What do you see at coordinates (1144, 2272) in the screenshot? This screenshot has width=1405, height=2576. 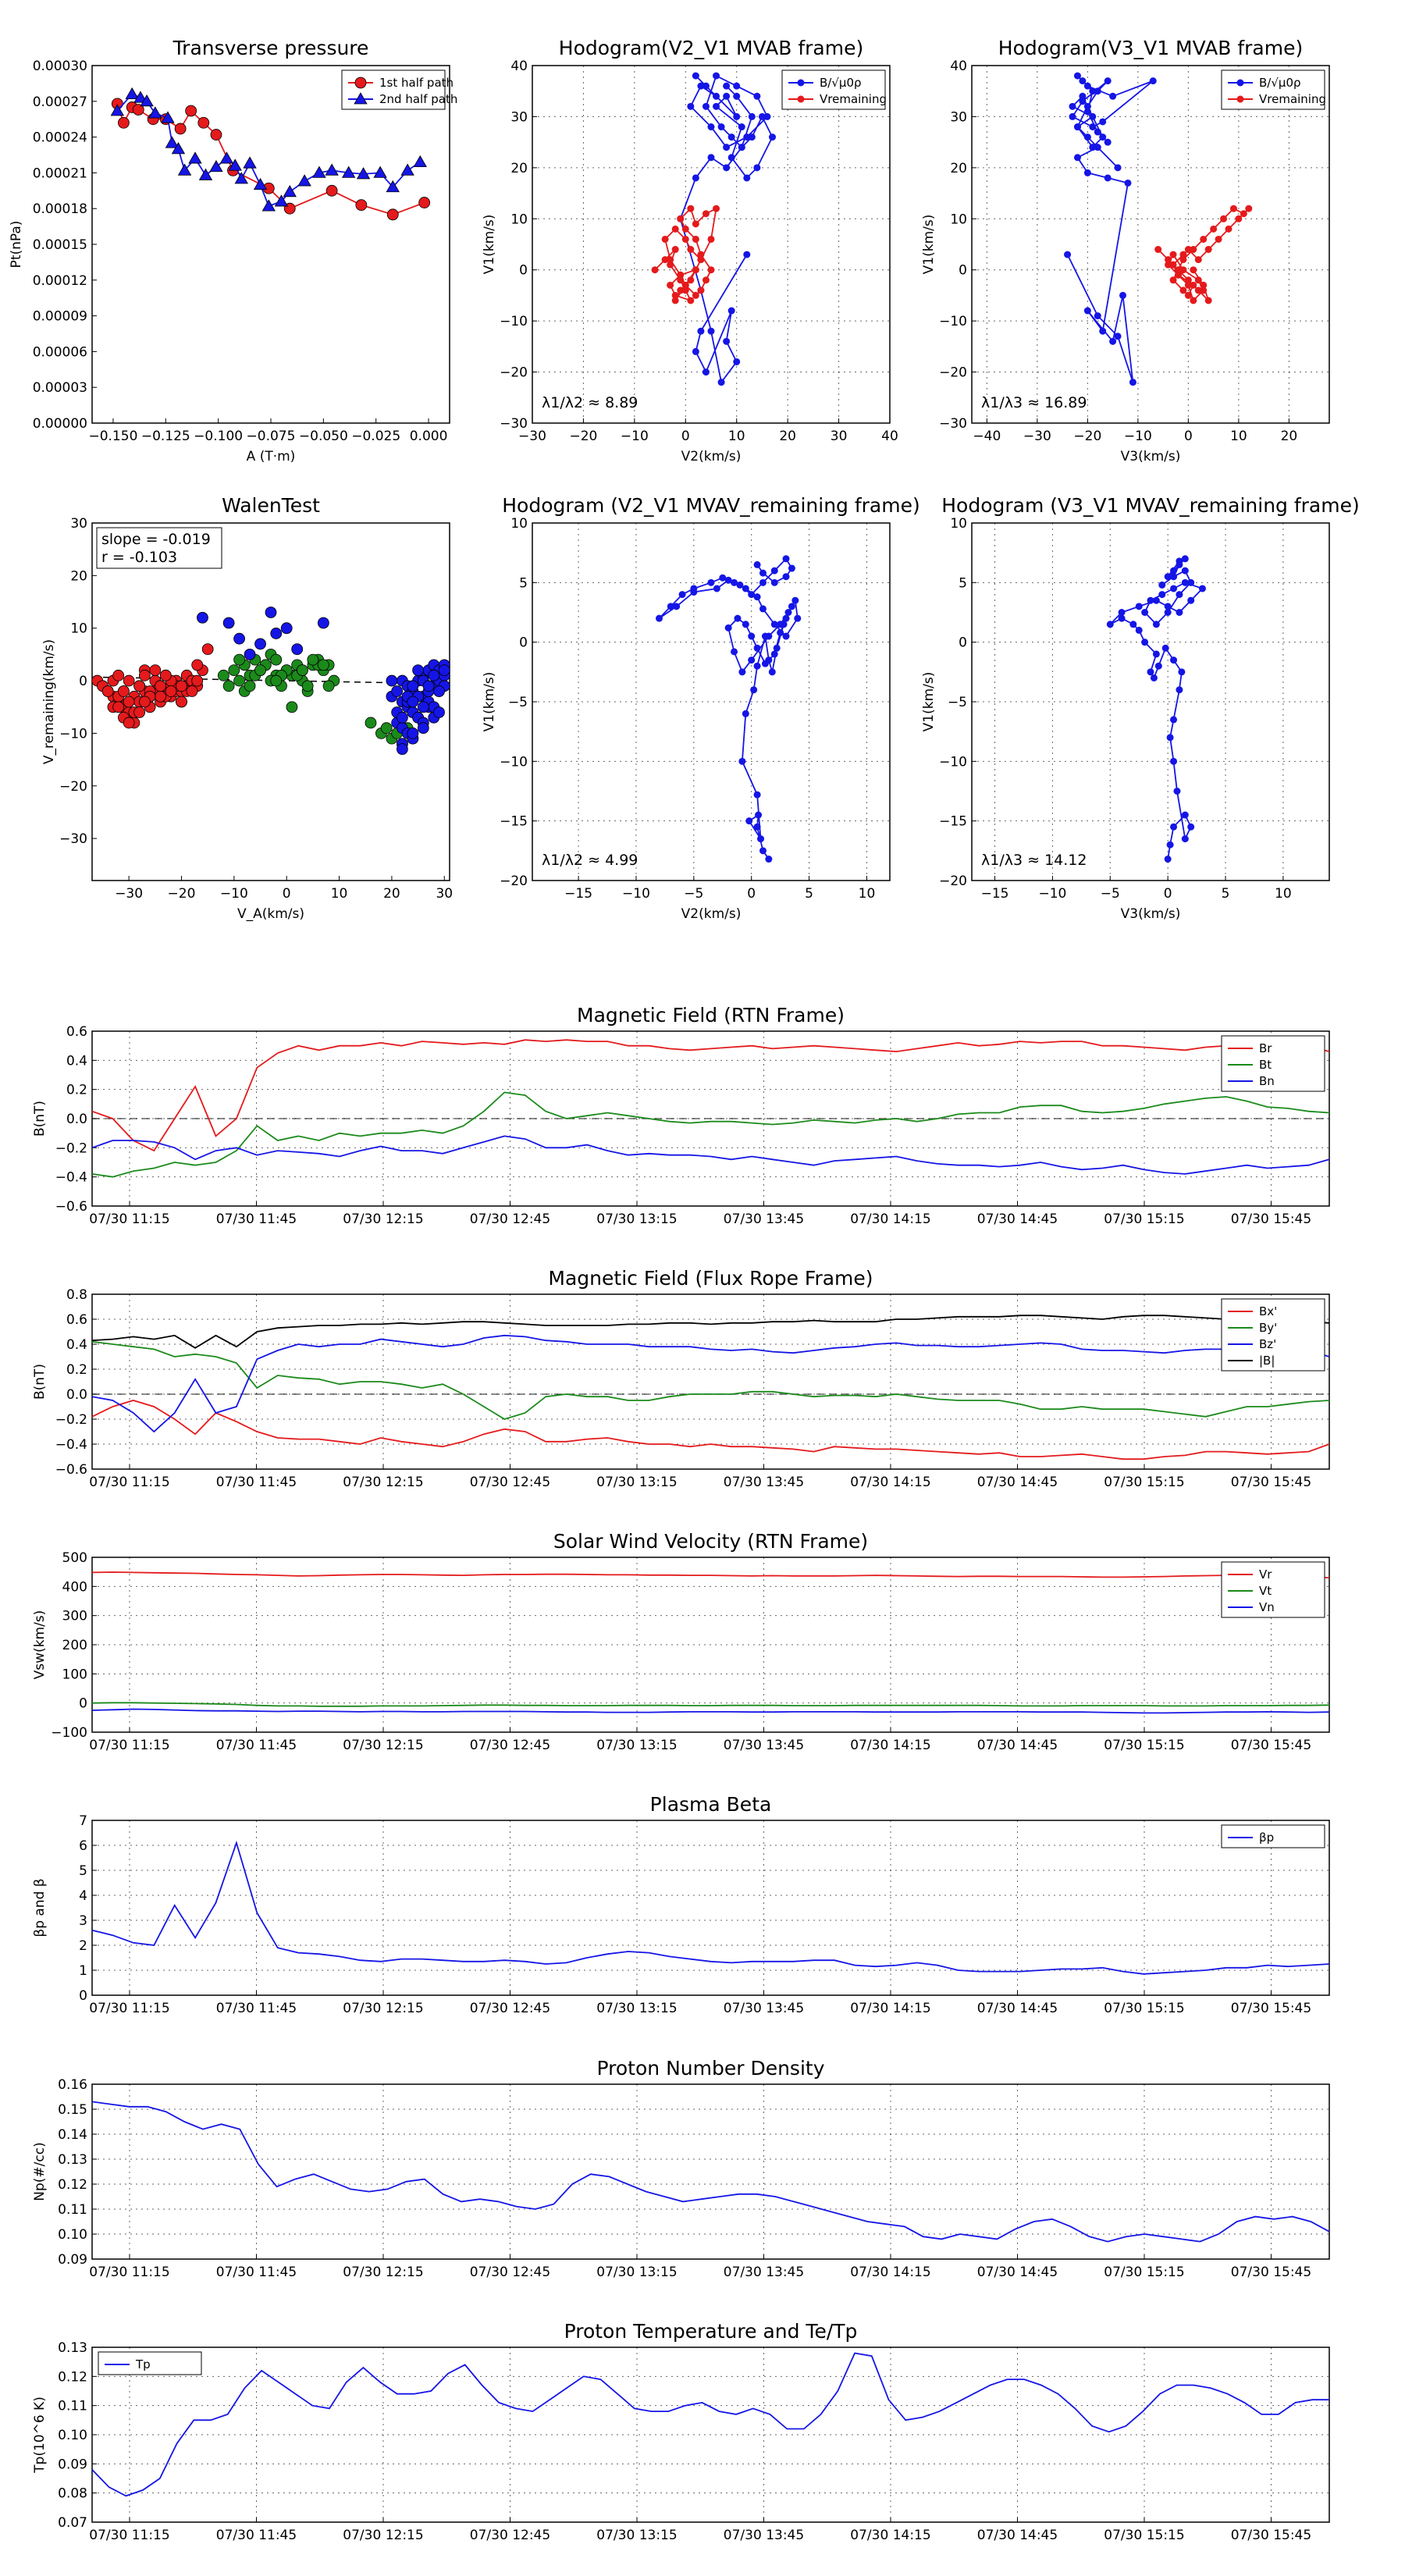 I see `x-tick-label: 07/30 15:15` at bounding box center [1144, 2272].